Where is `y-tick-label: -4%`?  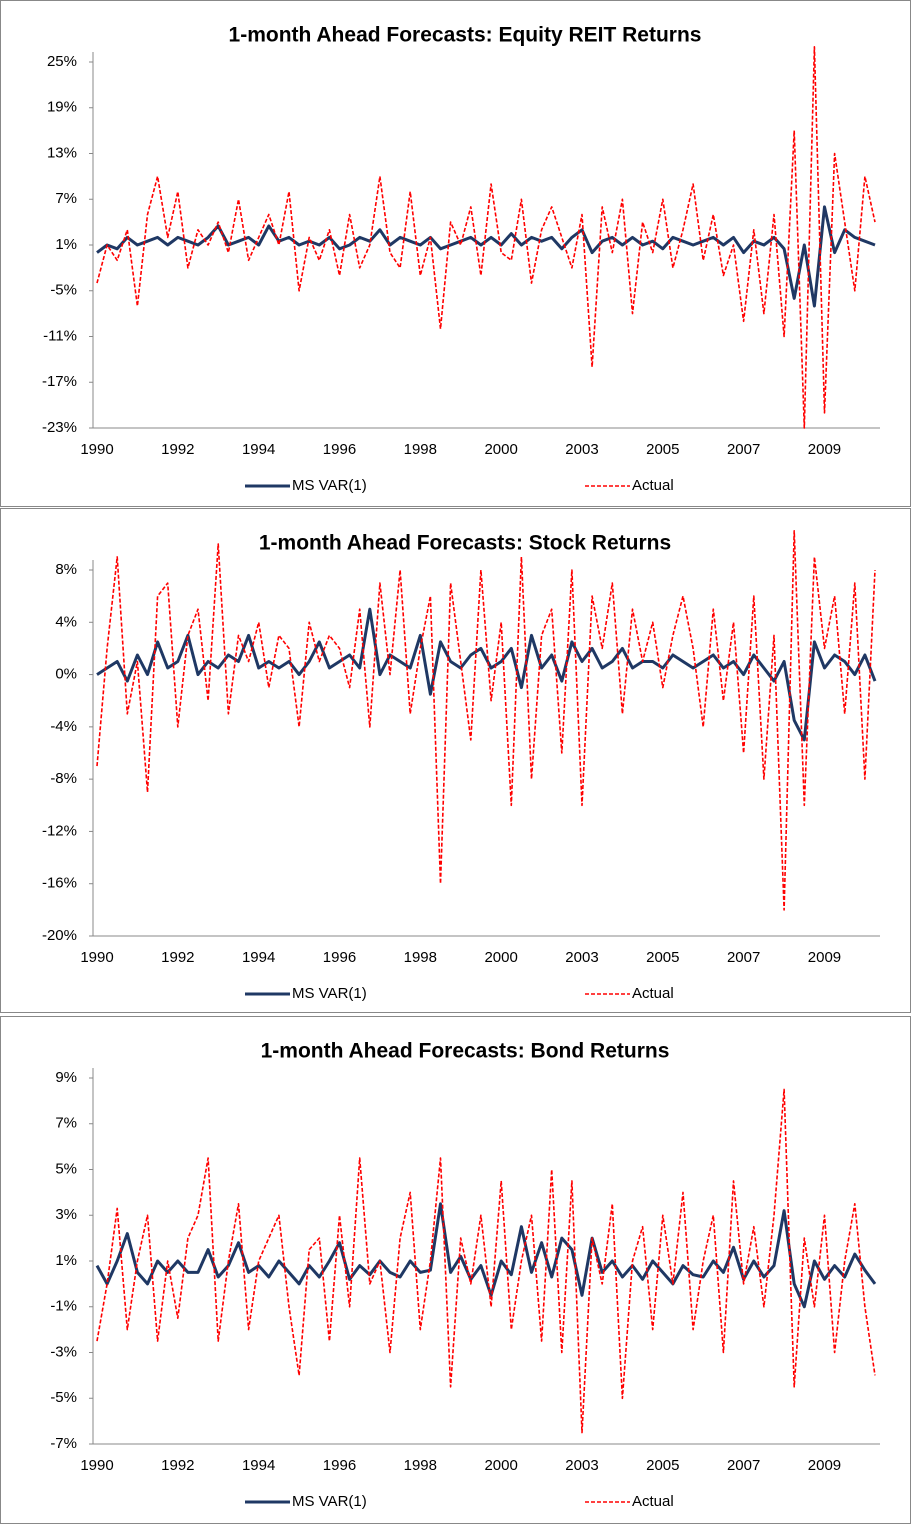 y-tick-label: -4% is located at coordinates (63, 726).